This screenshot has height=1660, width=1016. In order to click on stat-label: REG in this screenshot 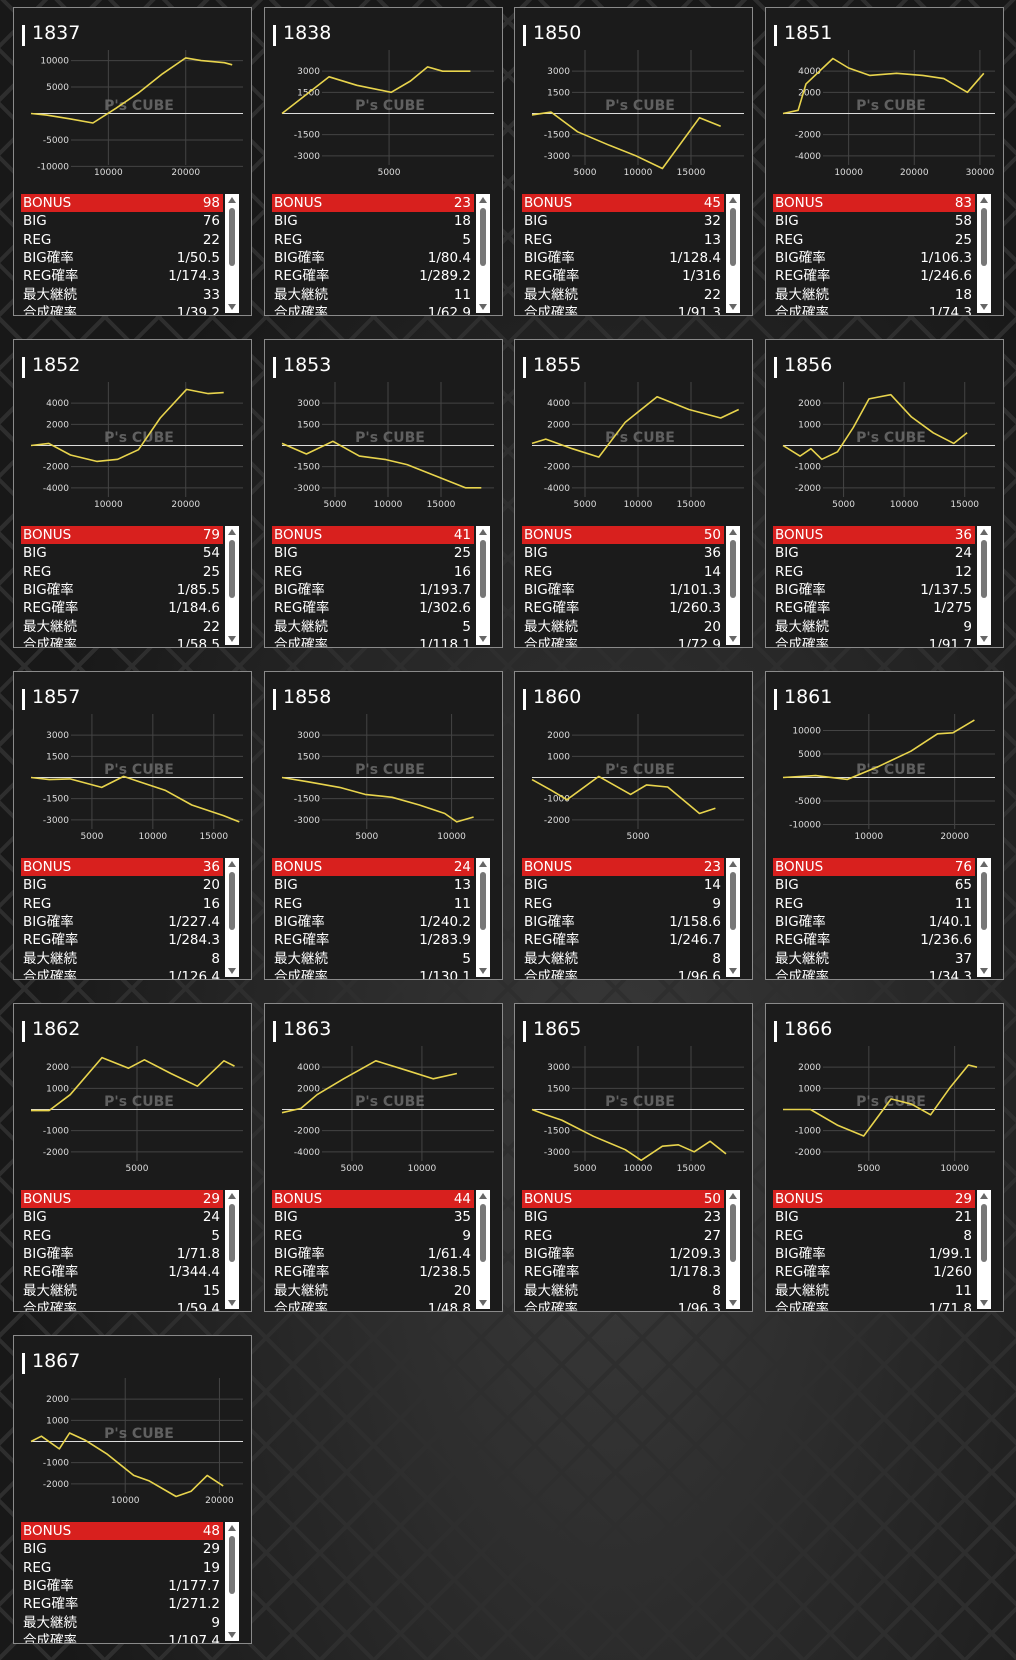, I will do `click(37, 903)`.